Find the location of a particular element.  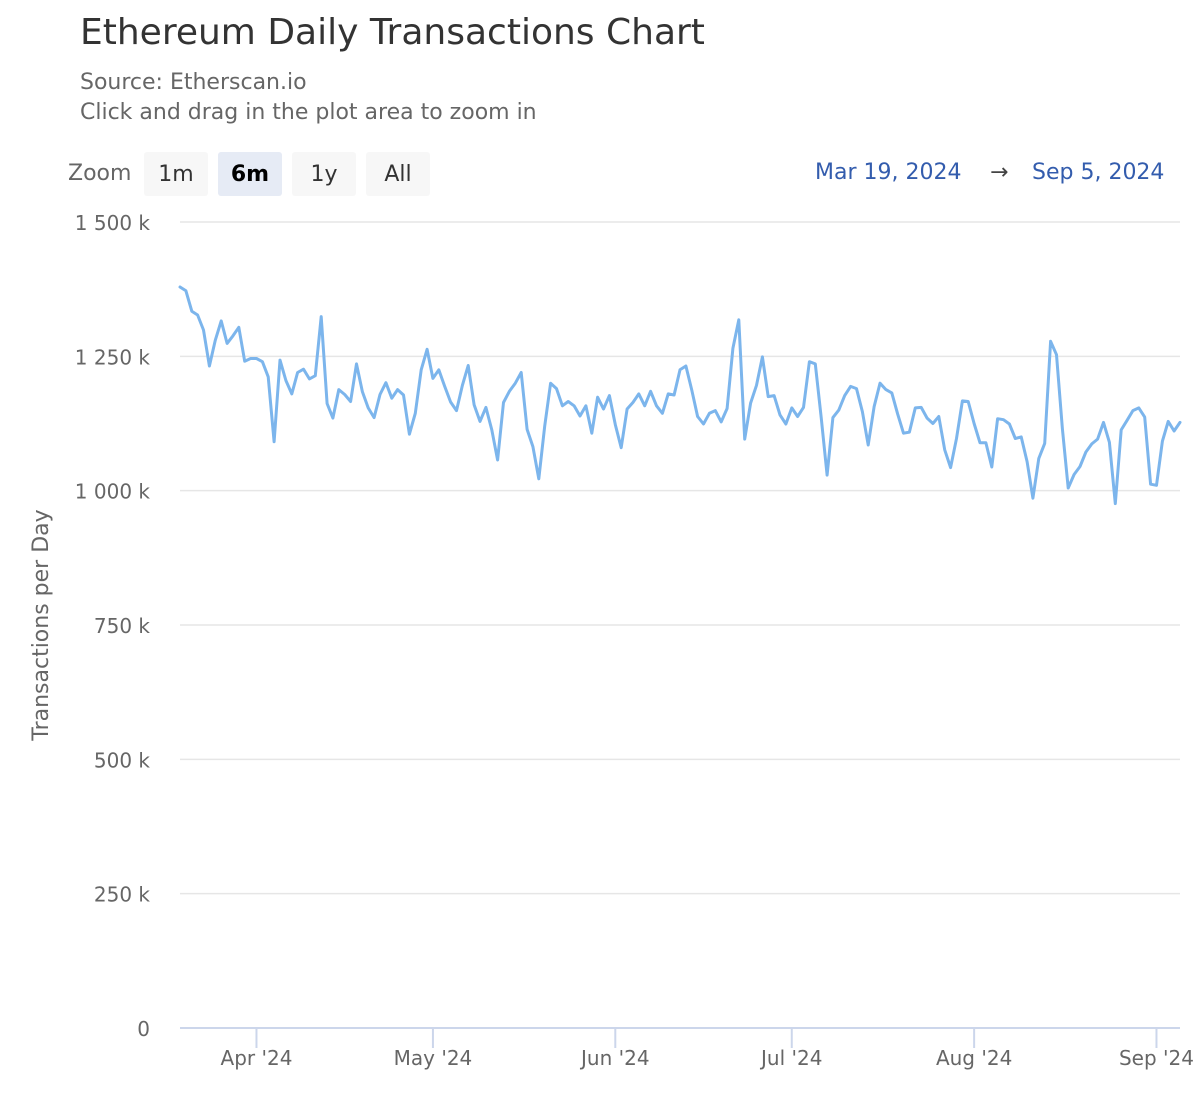

chart-title: Ethereum Daily Transactions Chart is located at coordinates (392, 32).